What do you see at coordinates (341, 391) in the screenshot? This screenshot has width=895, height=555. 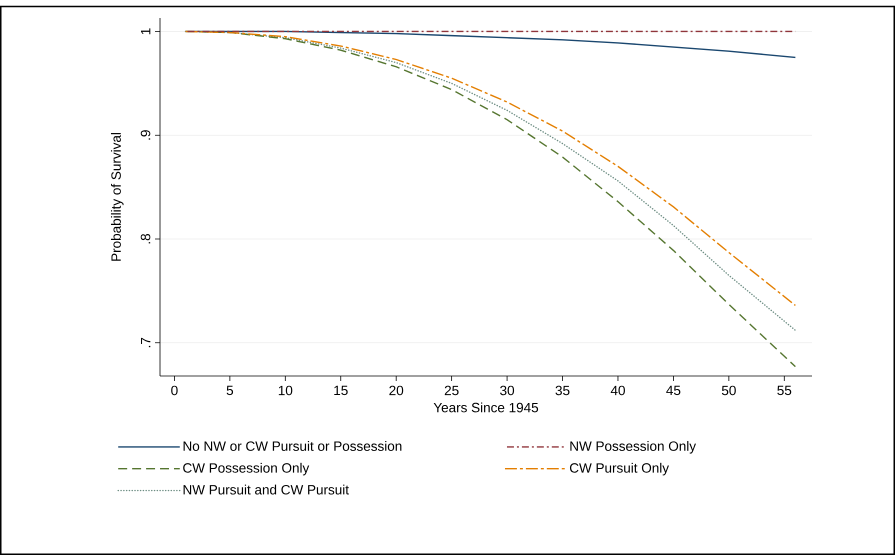 I see `x-tick-label: 15` at bounding box center [341, 391].